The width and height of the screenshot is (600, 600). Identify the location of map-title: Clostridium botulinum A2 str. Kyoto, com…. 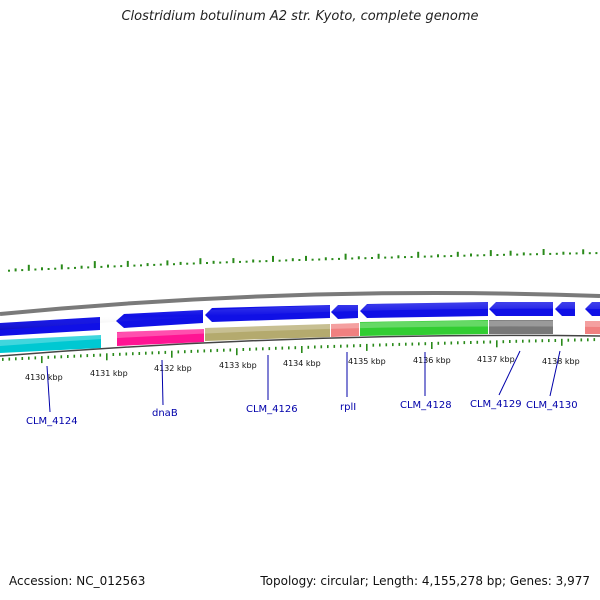
(300, 16).